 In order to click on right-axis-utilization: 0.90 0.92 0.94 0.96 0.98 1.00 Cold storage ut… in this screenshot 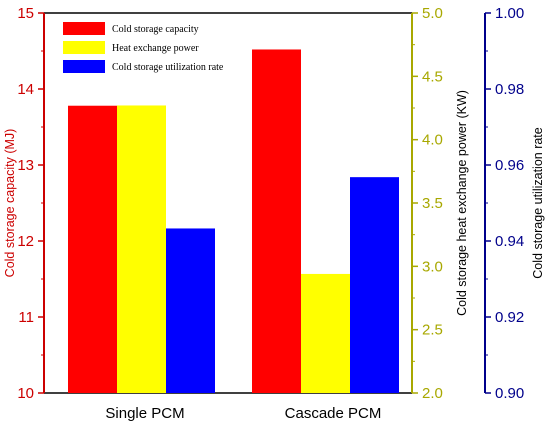, I will do `click(514, 203)`.